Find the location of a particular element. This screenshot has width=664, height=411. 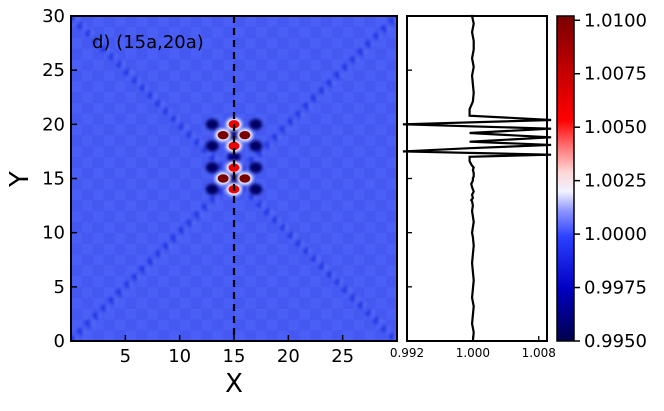

colorbar-tick-label: 0.9975 is located at coordinates (615, 288).